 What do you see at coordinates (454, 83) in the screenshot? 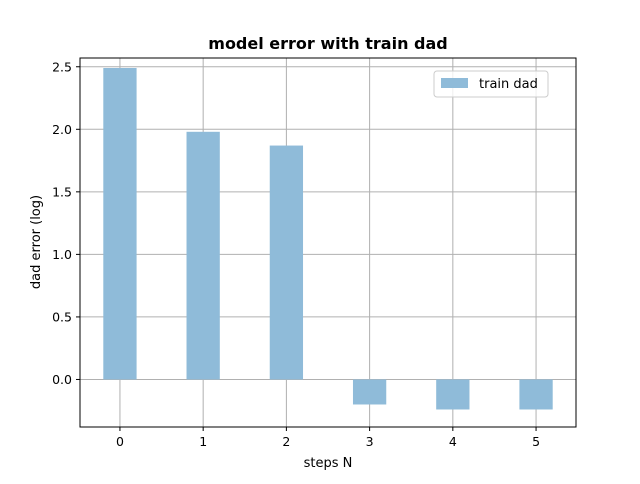
I see `legend-swatch` at bounding box center [454, 83].